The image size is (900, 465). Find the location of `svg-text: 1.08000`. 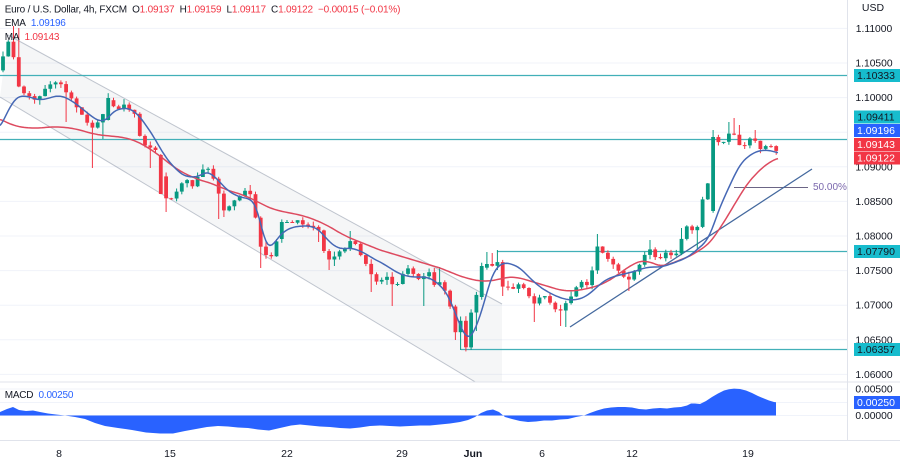

svg-text: 1.08000 is located at coordinates (873, 237).